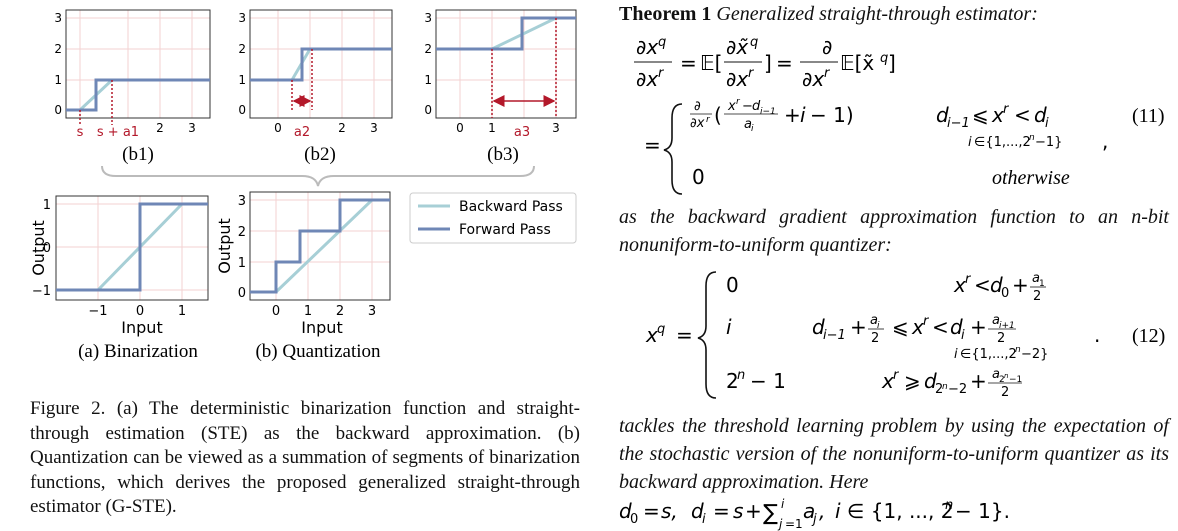  Describe the element at coordinates (276, 311) in the screenshot. I see `quant-xtick: 0` at that location.